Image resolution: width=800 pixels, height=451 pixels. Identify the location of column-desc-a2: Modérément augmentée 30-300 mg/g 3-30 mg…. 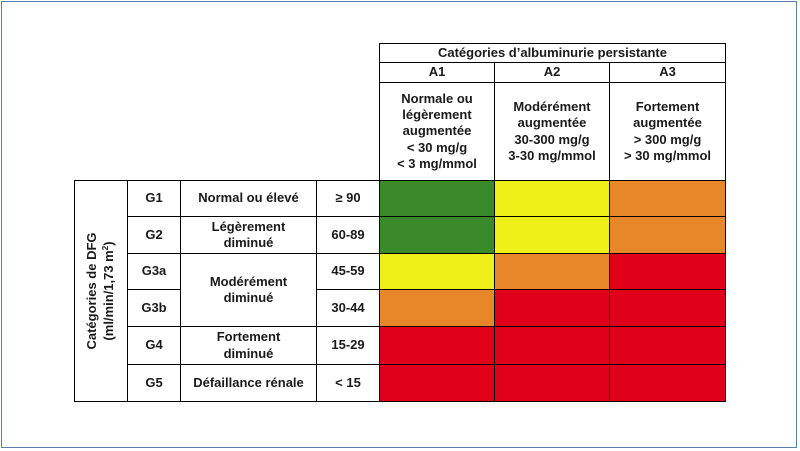
(552, 131).